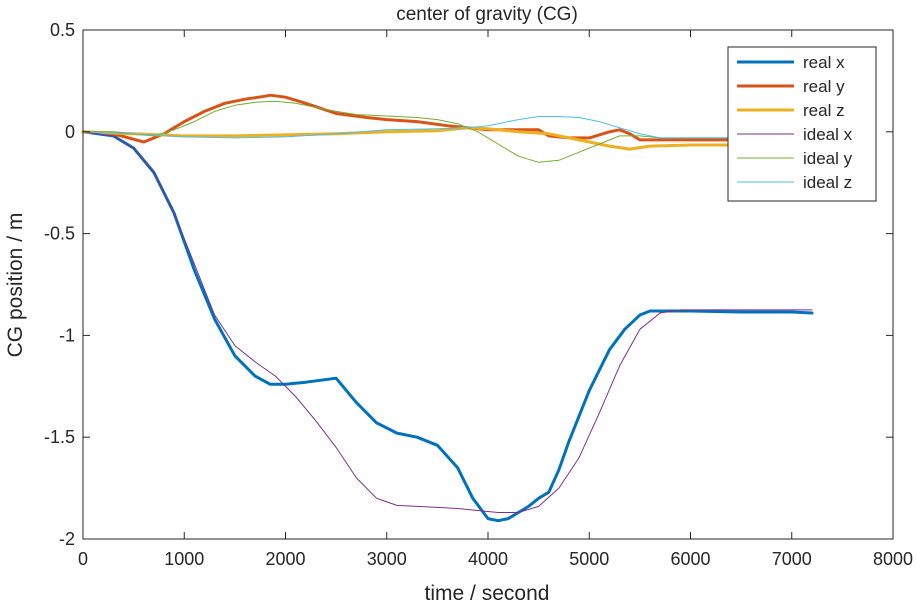  What do you see at coordinates (893, 559) in the screenshot?
I see `x-tick-label: 8000` at bounding box center [893, 559].